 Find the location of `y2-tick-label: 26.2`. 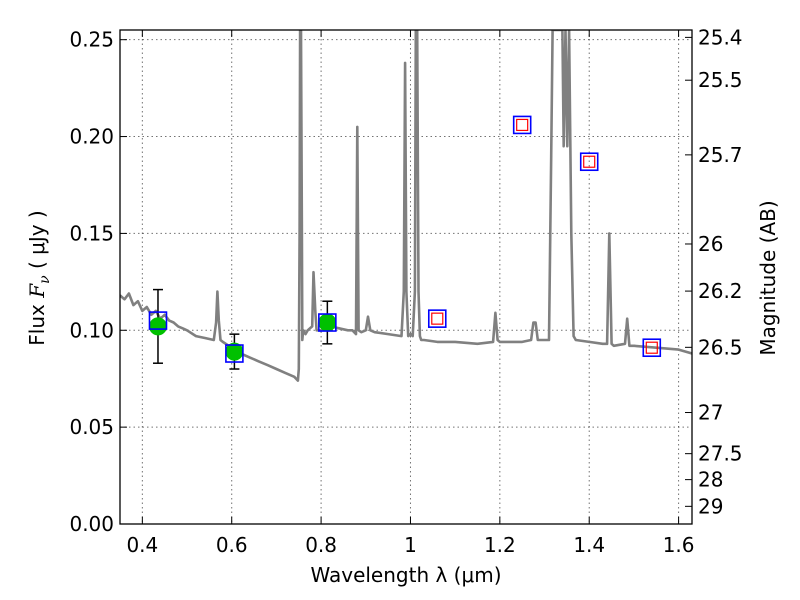

y2-tick-label: 26.2 is located at coordinates (720, 291).